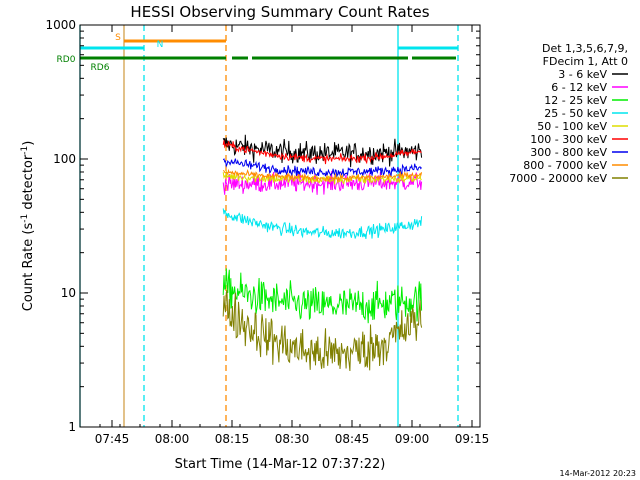 This screenshot has width=640, height=480. What do you see at coordinates (585, 48) in the screenshot?
I see `legend-header-0: Det 1,3,5,6,7,9,` at bounding box center [585, 48].